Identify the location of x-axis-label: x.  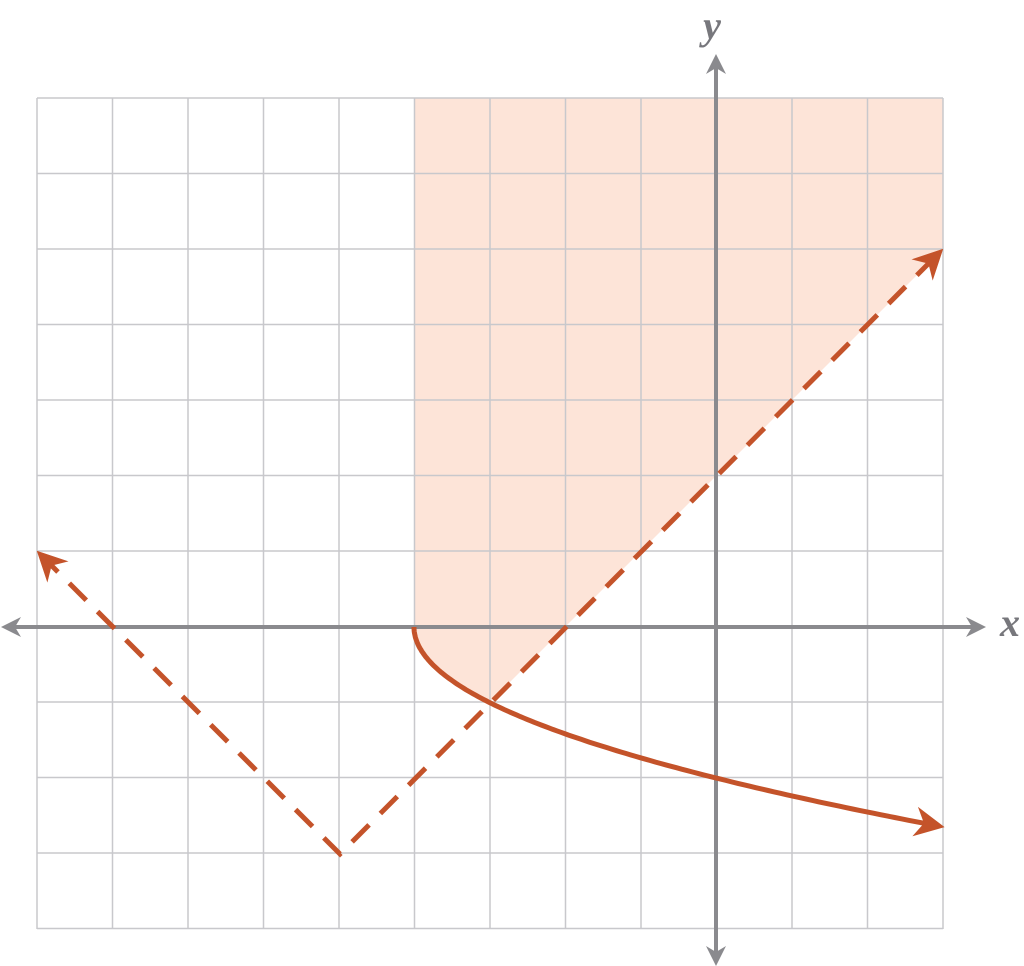
(1009, 622).